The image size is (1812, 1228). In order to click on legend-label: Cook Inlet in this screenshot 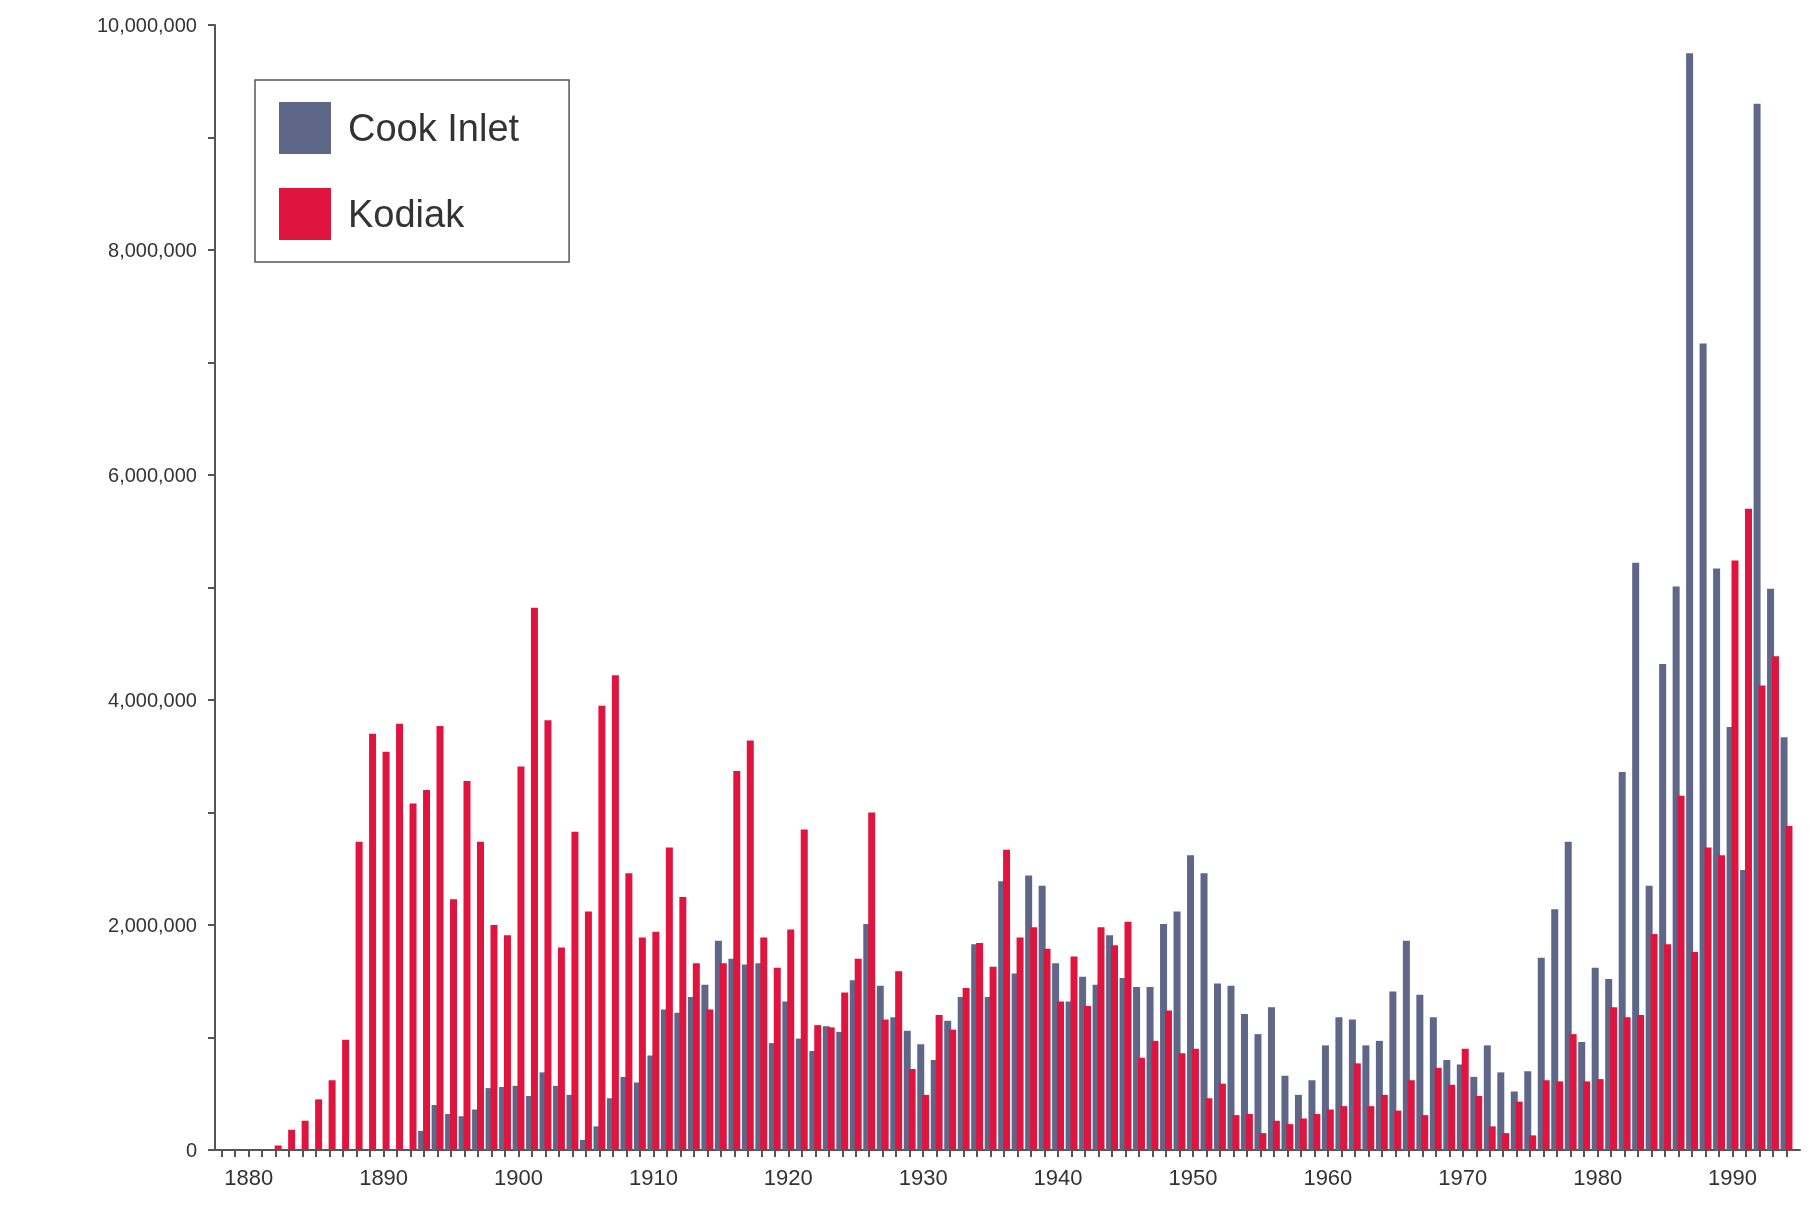, I will do `click(434, 128)`.